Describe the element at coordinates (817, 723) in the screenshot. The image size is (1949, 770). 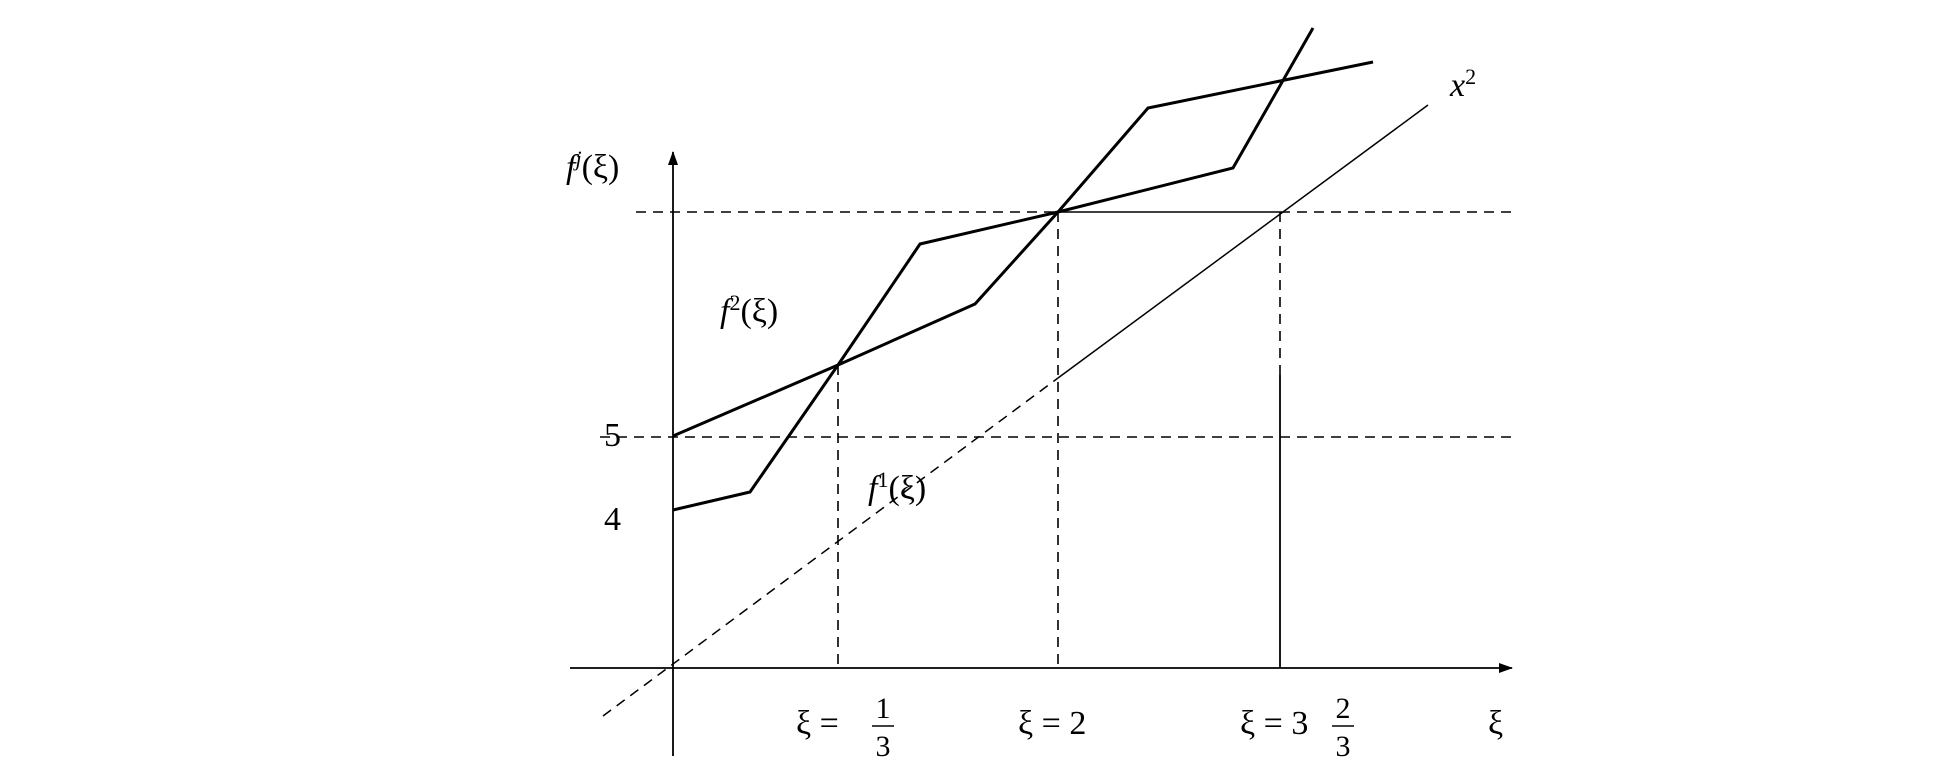
I see `marker-label-one-third-text: ξ =` at that location.